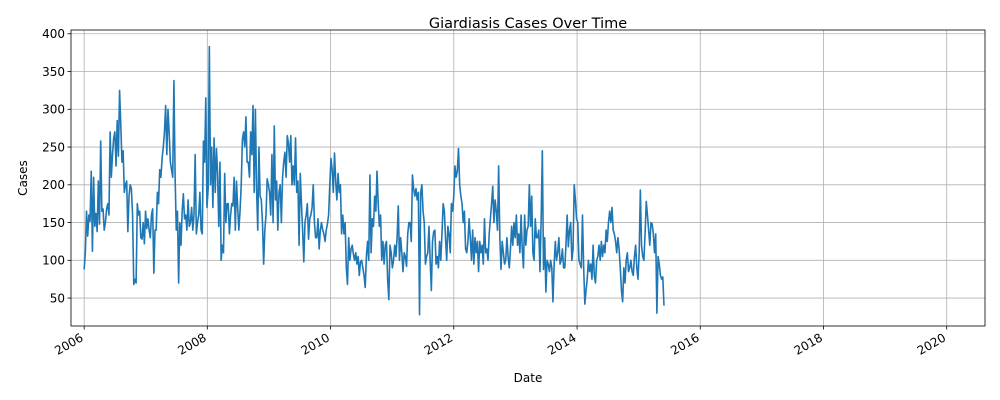 This screenshot has width=1000, height=400. What do you see at coordinates (528, 378) in the screenshot?
I see `x-axis-title: Date` at bounding box center [528, 378].